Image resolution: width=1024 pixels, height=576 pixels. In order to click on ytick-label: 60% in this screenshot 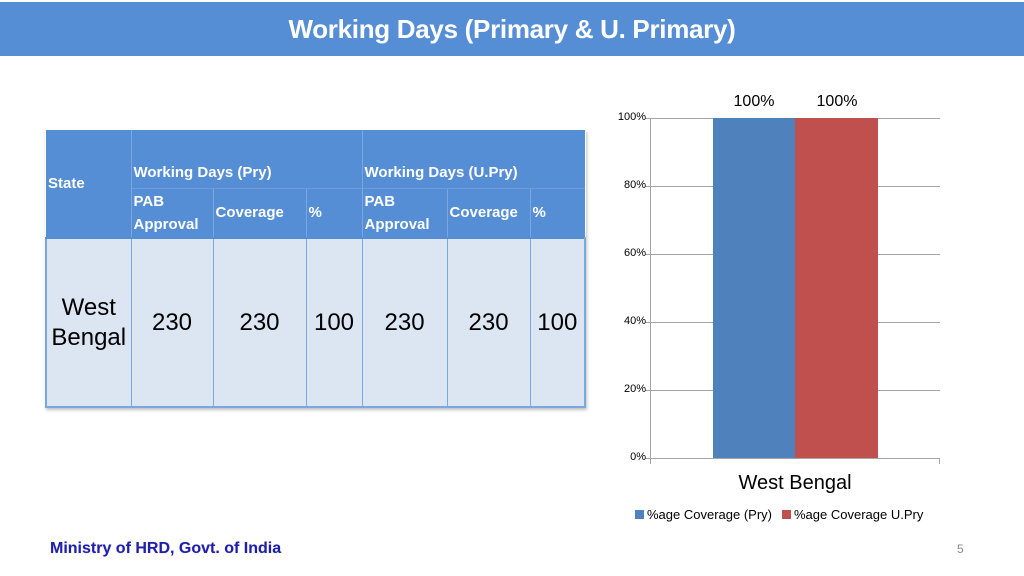, I will do `click(634, 253)`.